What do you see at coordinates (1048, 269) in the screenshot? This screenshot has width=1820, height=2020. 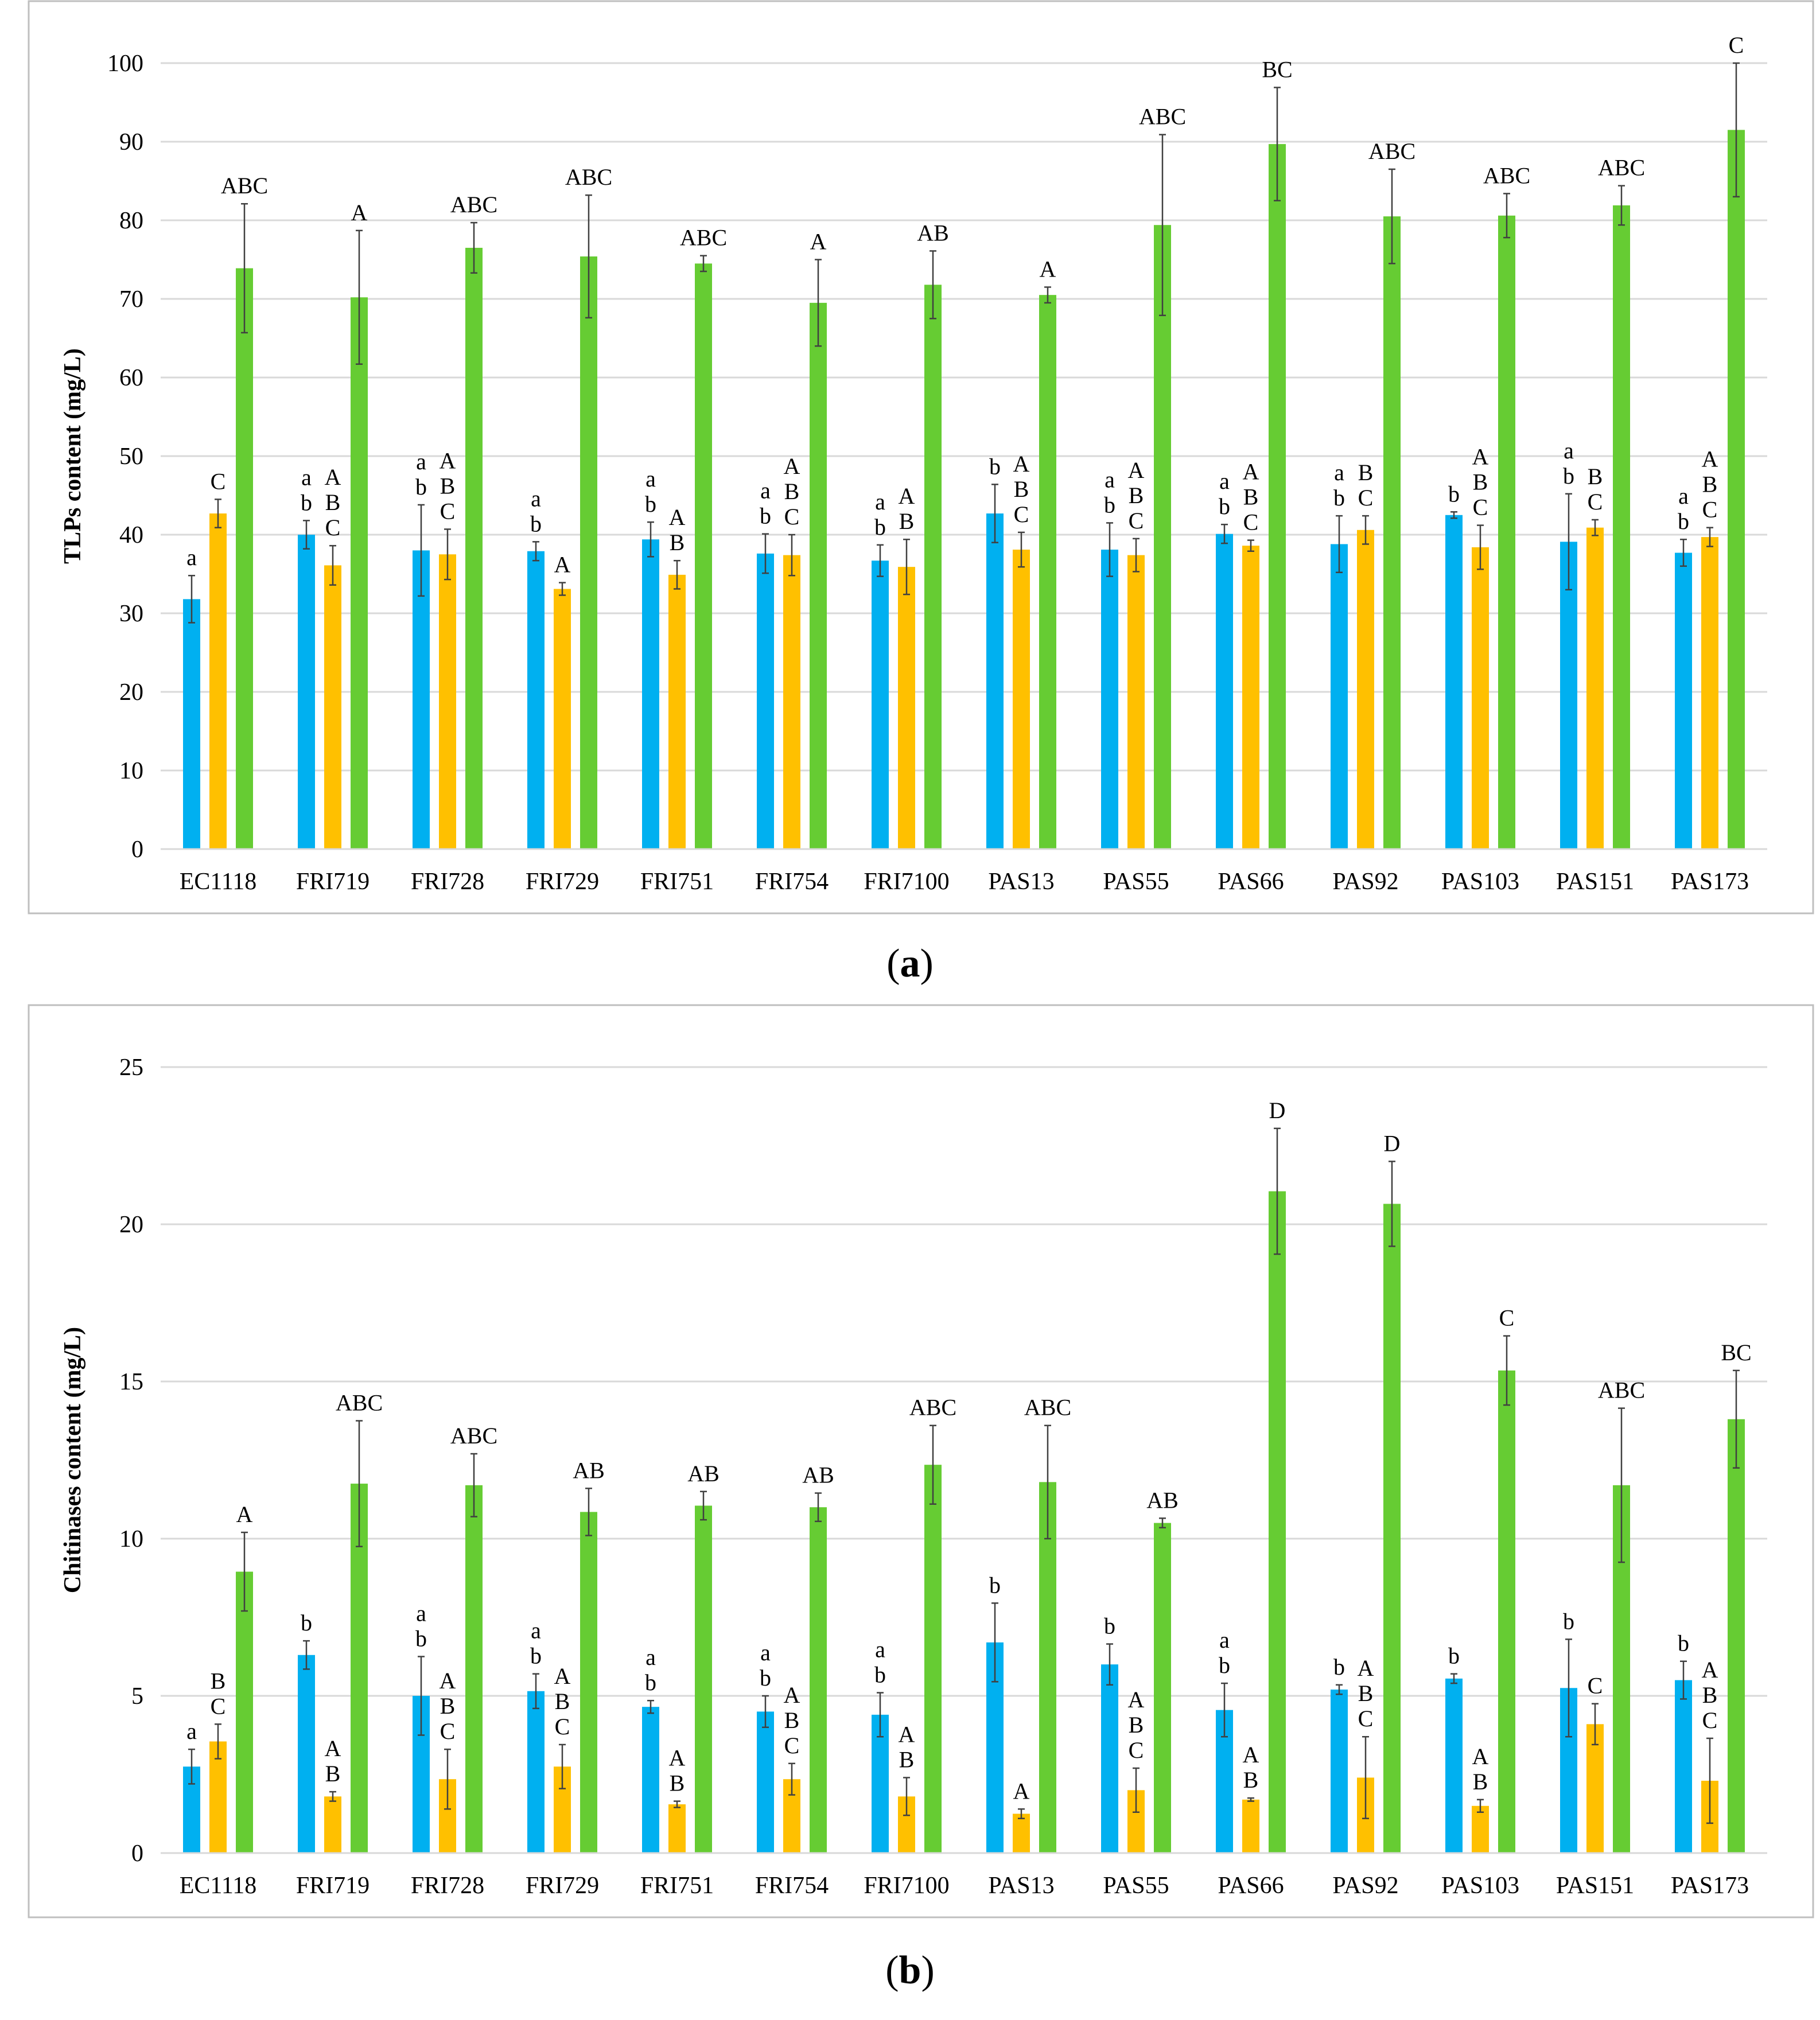 I see `significance-label: A` at bounding box center [1048, 269].